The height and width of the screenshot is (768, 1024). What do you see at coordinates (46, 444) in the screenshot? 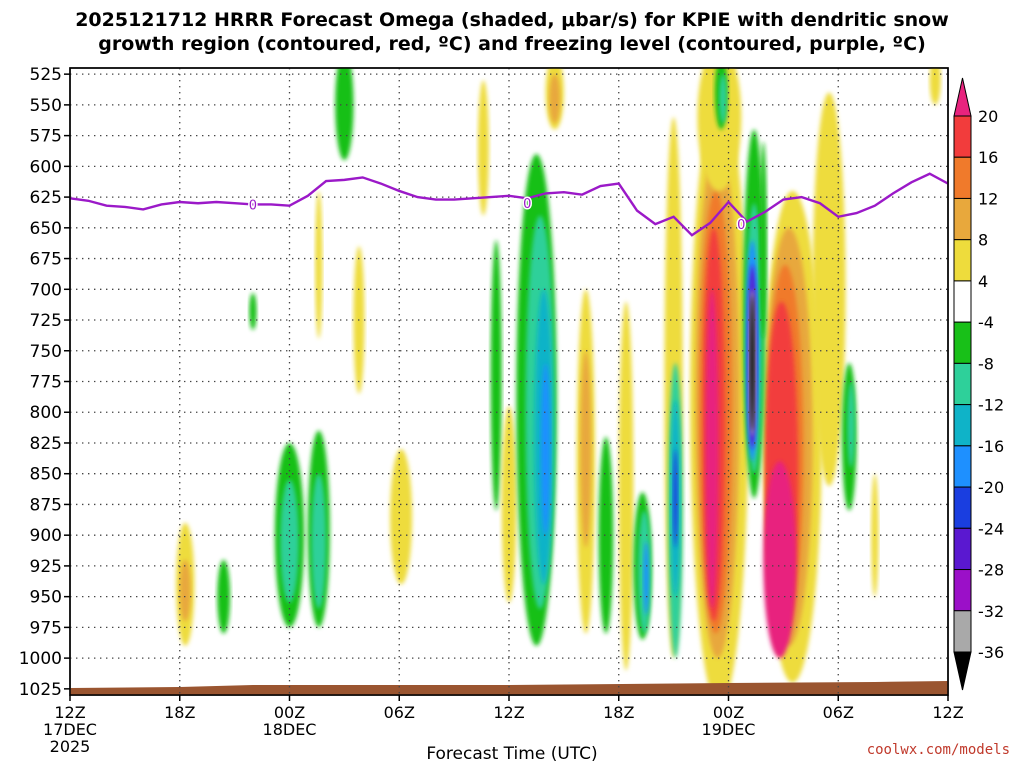
I see `y-tick-label-825: 825` at bounding box center [46, 444].